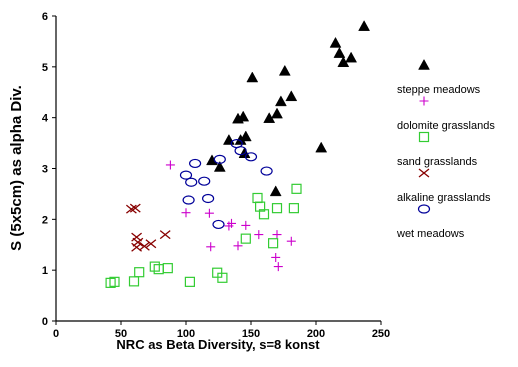 The width and height of the screenshot is (518, 367). Describe the element at coordinates (381, 334) in the screenshot. I see `x-tick-label: 250` at that location.